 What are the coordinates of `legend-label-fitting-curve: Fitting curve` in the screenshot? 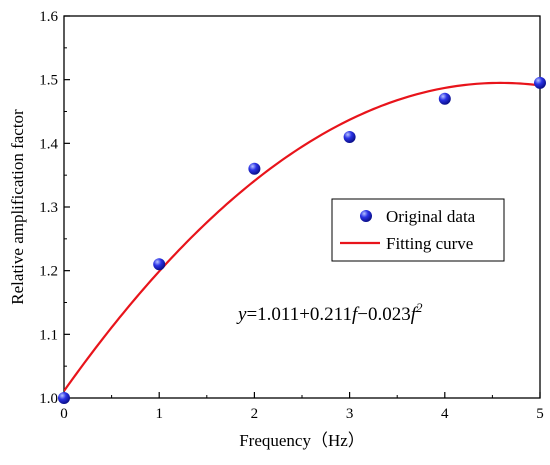 It's located at (429, 243).